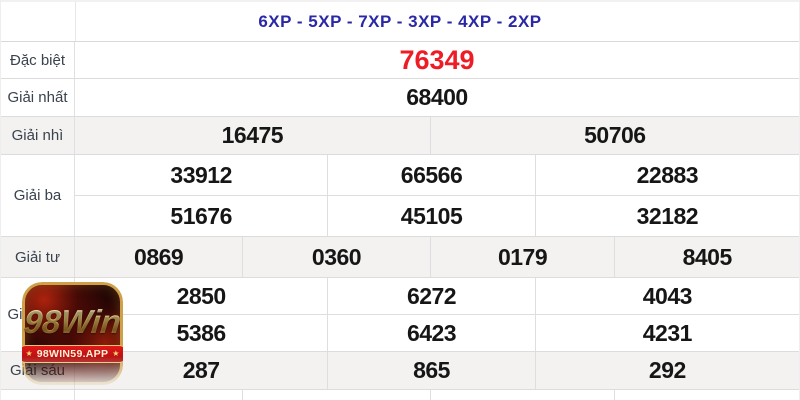  I want to click on fourth-prize-cell: 8405, so click(706, 257).